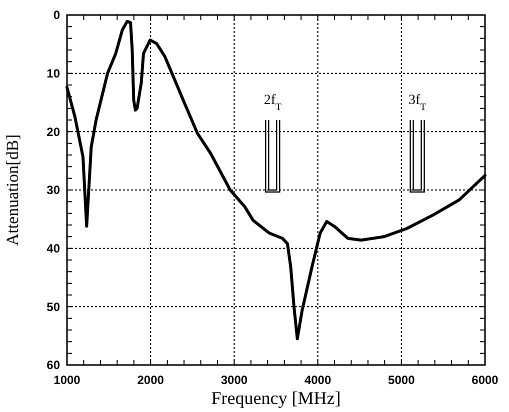 The width and height of the screenshot is (509, 412). I want to click on x-axis-title: Frequency [MHz], so click(276, 398).